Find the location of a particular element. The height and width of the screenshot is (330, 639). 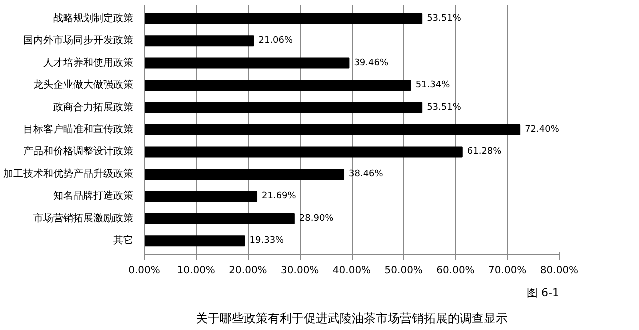

data-label: 21.69% is located at coordinates (279, 197).